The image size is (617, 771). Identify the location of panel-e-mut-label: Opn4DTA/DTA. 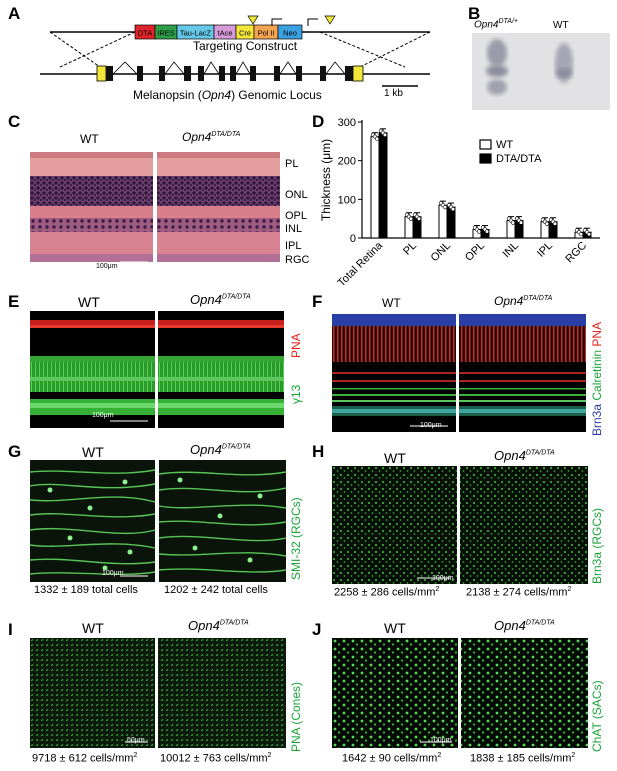
(220, 299).